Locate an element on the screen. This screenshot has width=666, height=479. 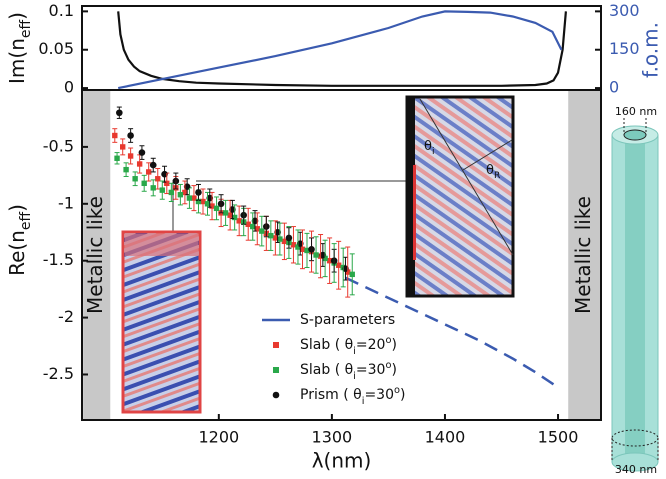
plot-area is located at coordinates (342, 50).